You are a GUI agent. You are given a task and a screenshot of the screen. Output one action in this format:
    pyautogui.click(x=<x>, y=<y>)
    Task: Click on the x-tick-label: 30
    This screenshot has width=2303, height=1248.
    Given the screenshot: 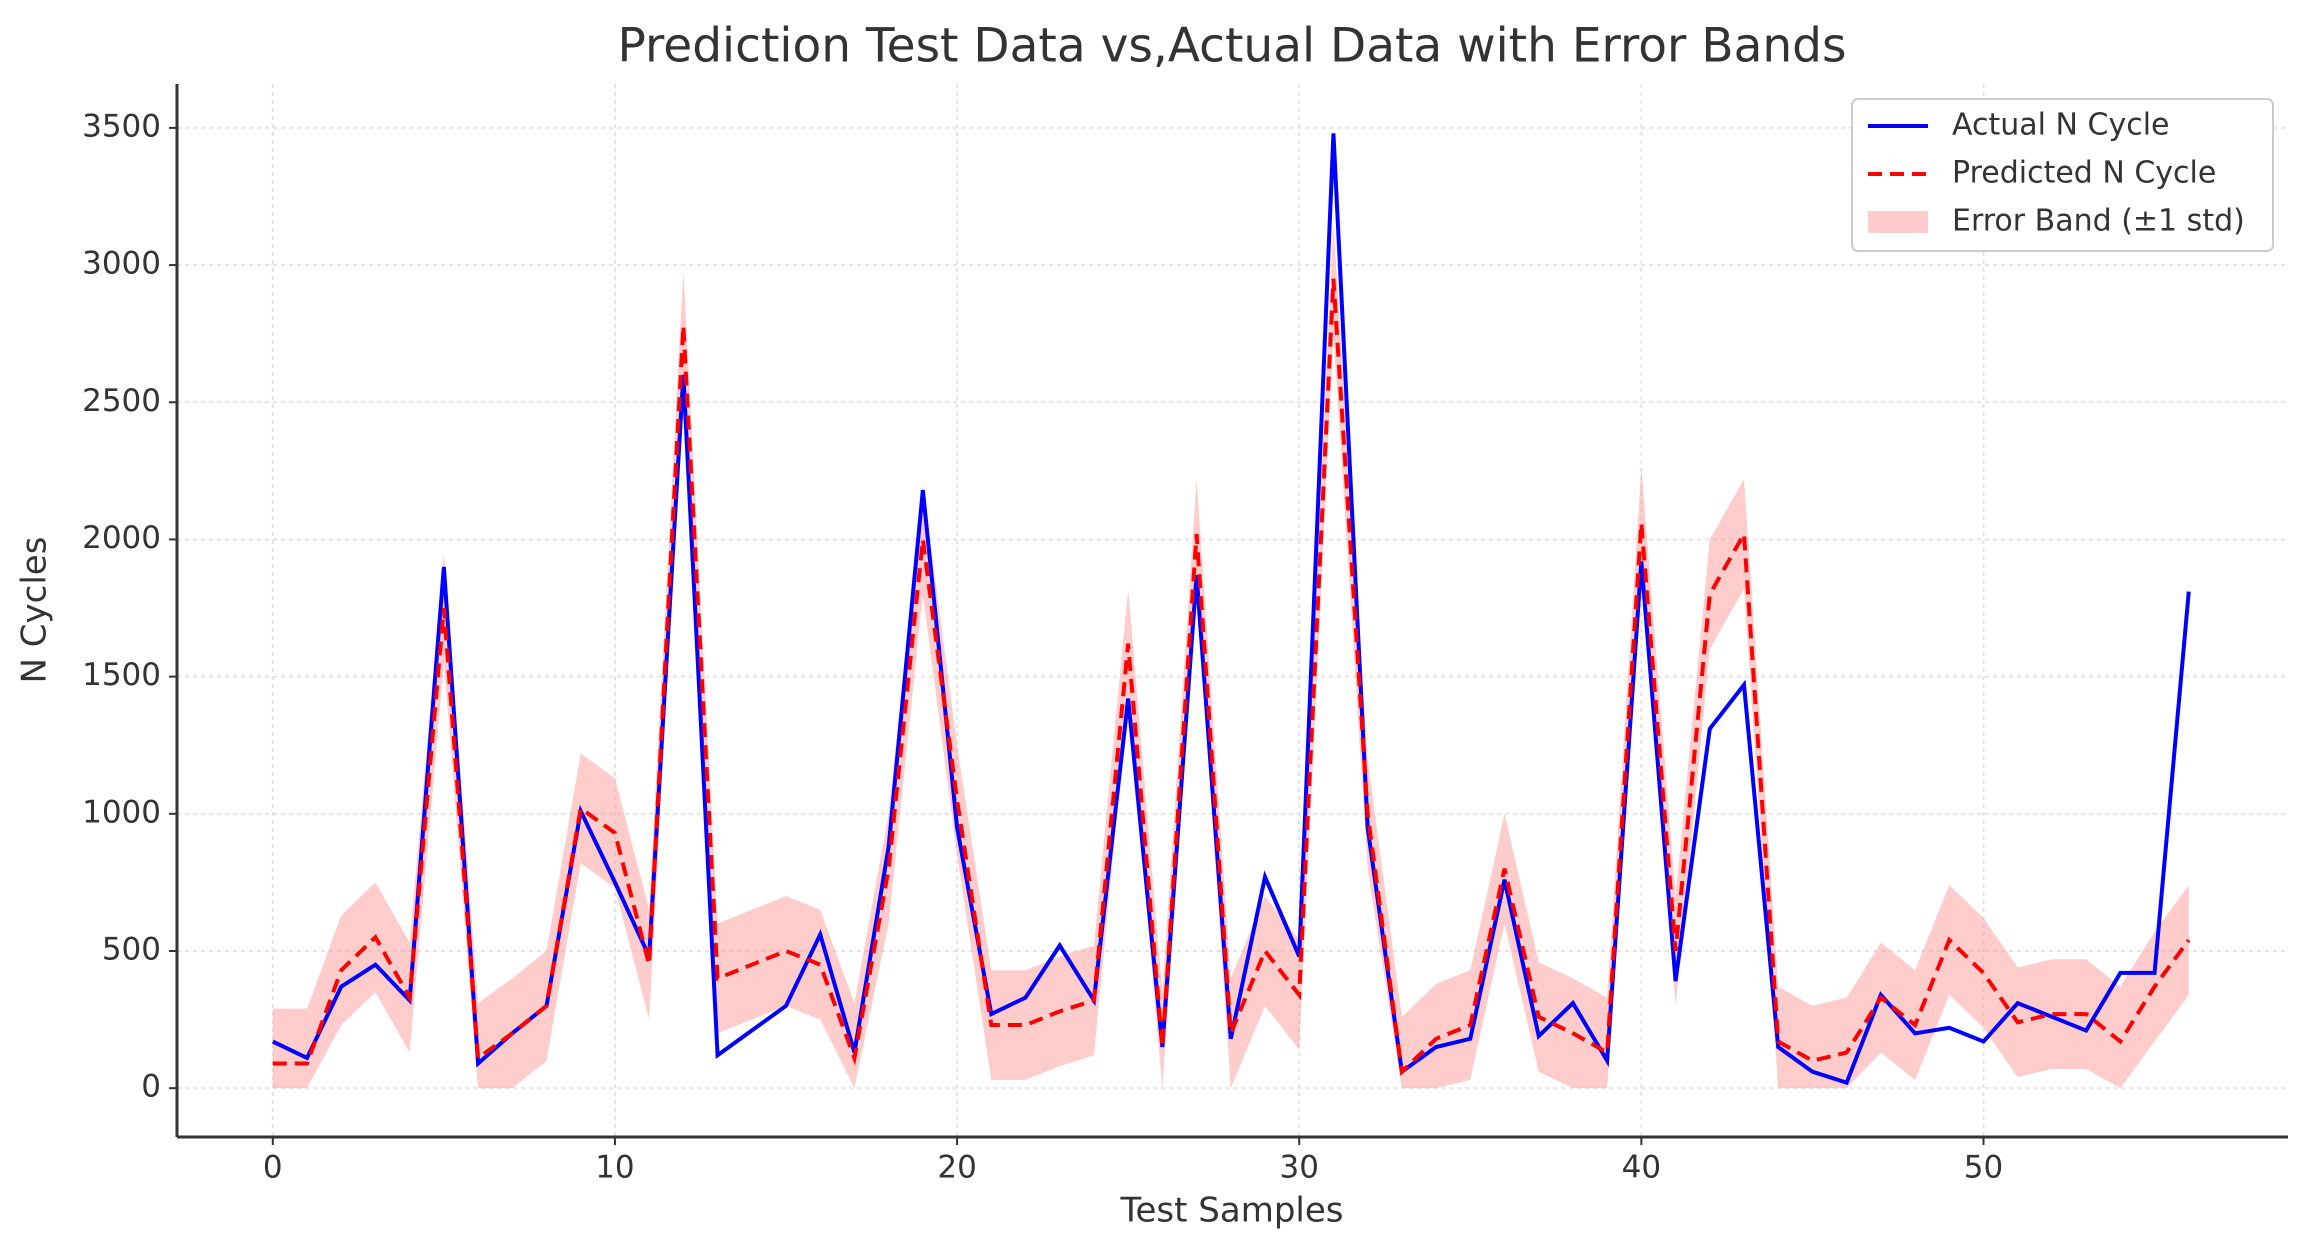 What is the action you would take?
    pyautogui.click(x=1298, y=1168)
    